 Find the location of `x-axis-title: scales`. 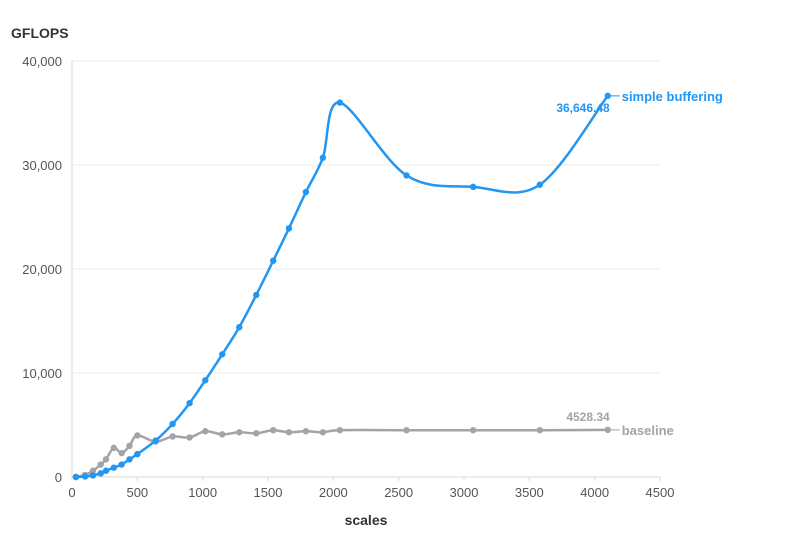

x-axis-title: scales is located at coordinates (366, 520).